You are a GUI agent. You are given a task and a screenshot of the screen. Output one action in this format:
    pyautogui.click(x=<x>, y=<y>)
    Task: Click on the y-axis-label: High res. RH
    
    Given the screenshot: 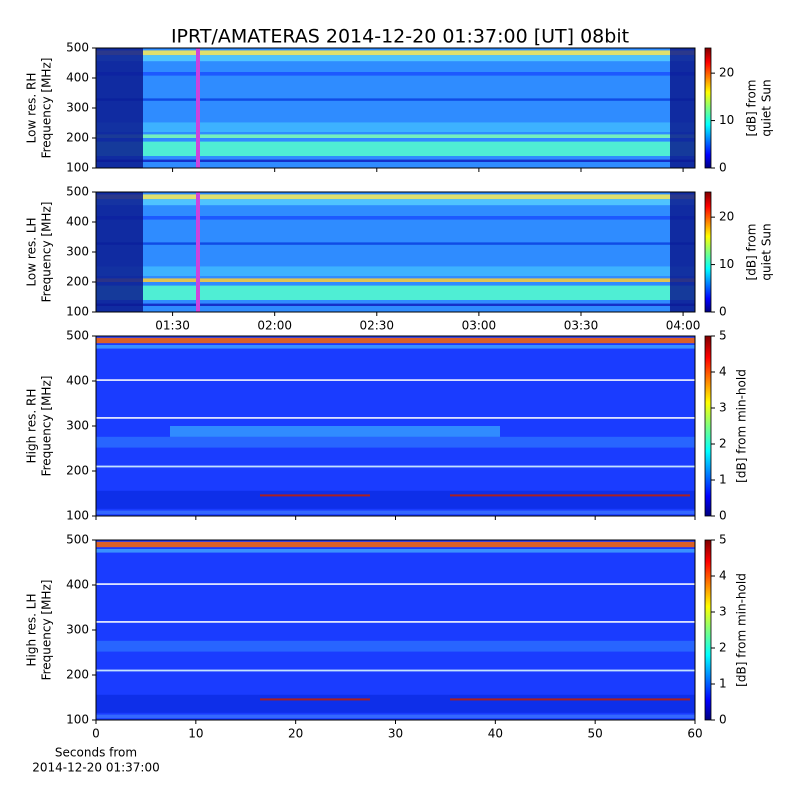 What is the action you would take?
    pyautogui.click(x=32, y=426)
    